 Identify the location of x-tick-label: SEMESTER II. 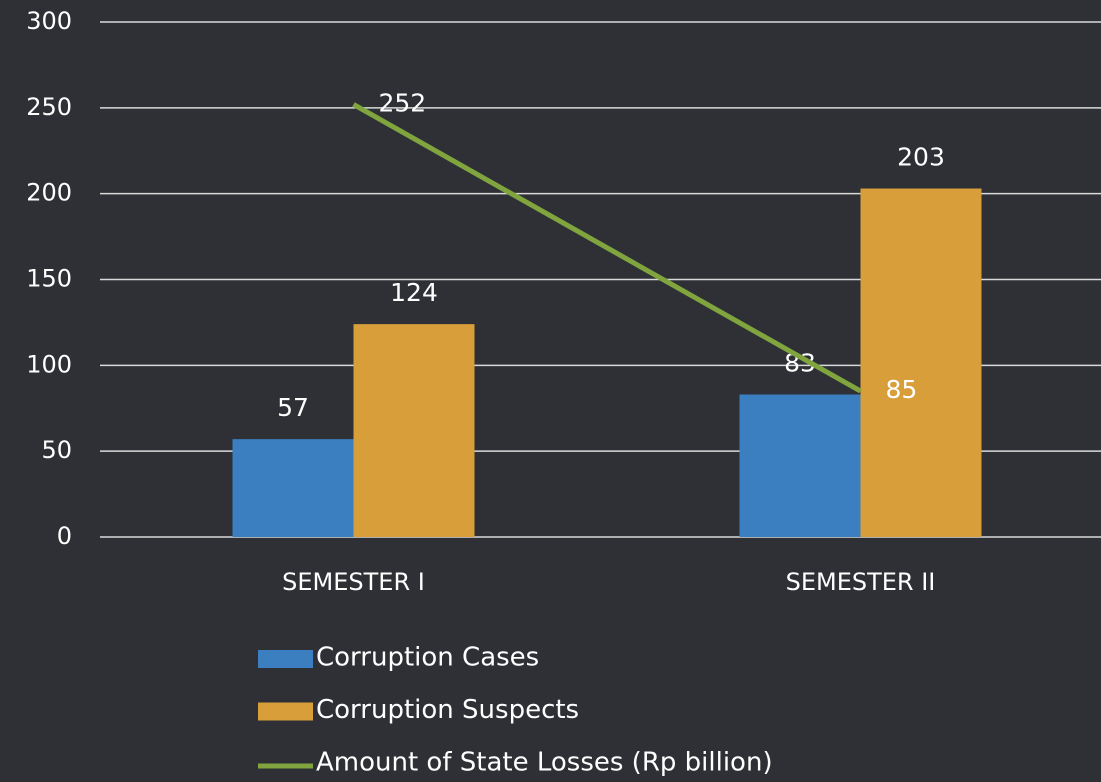
(861, 582).